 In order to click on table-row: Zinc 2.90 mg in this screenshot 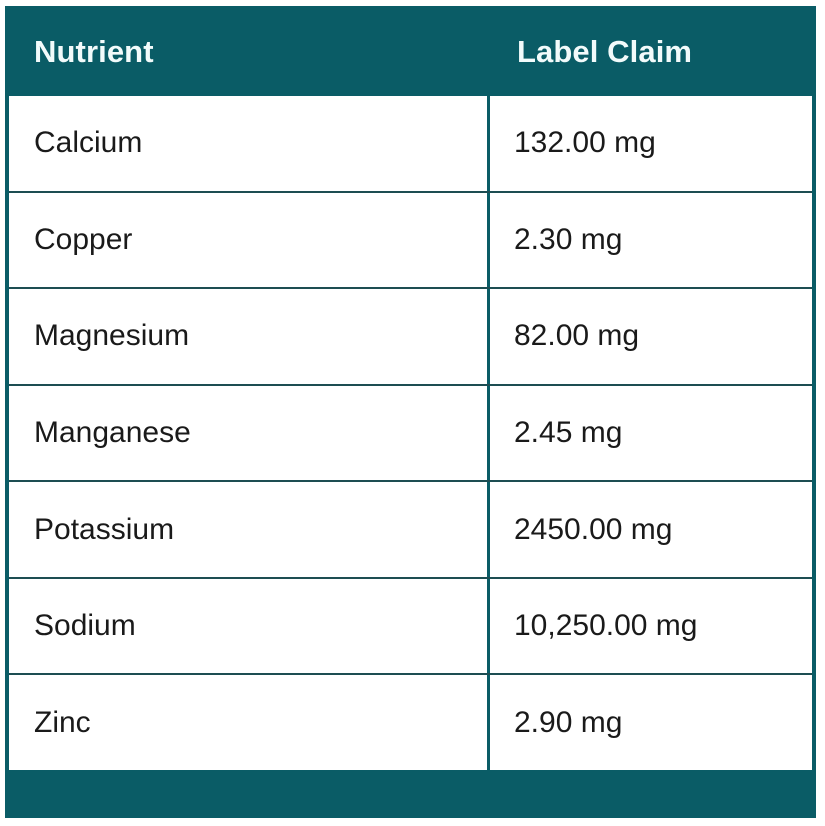, I will do `click(410, 723)`.